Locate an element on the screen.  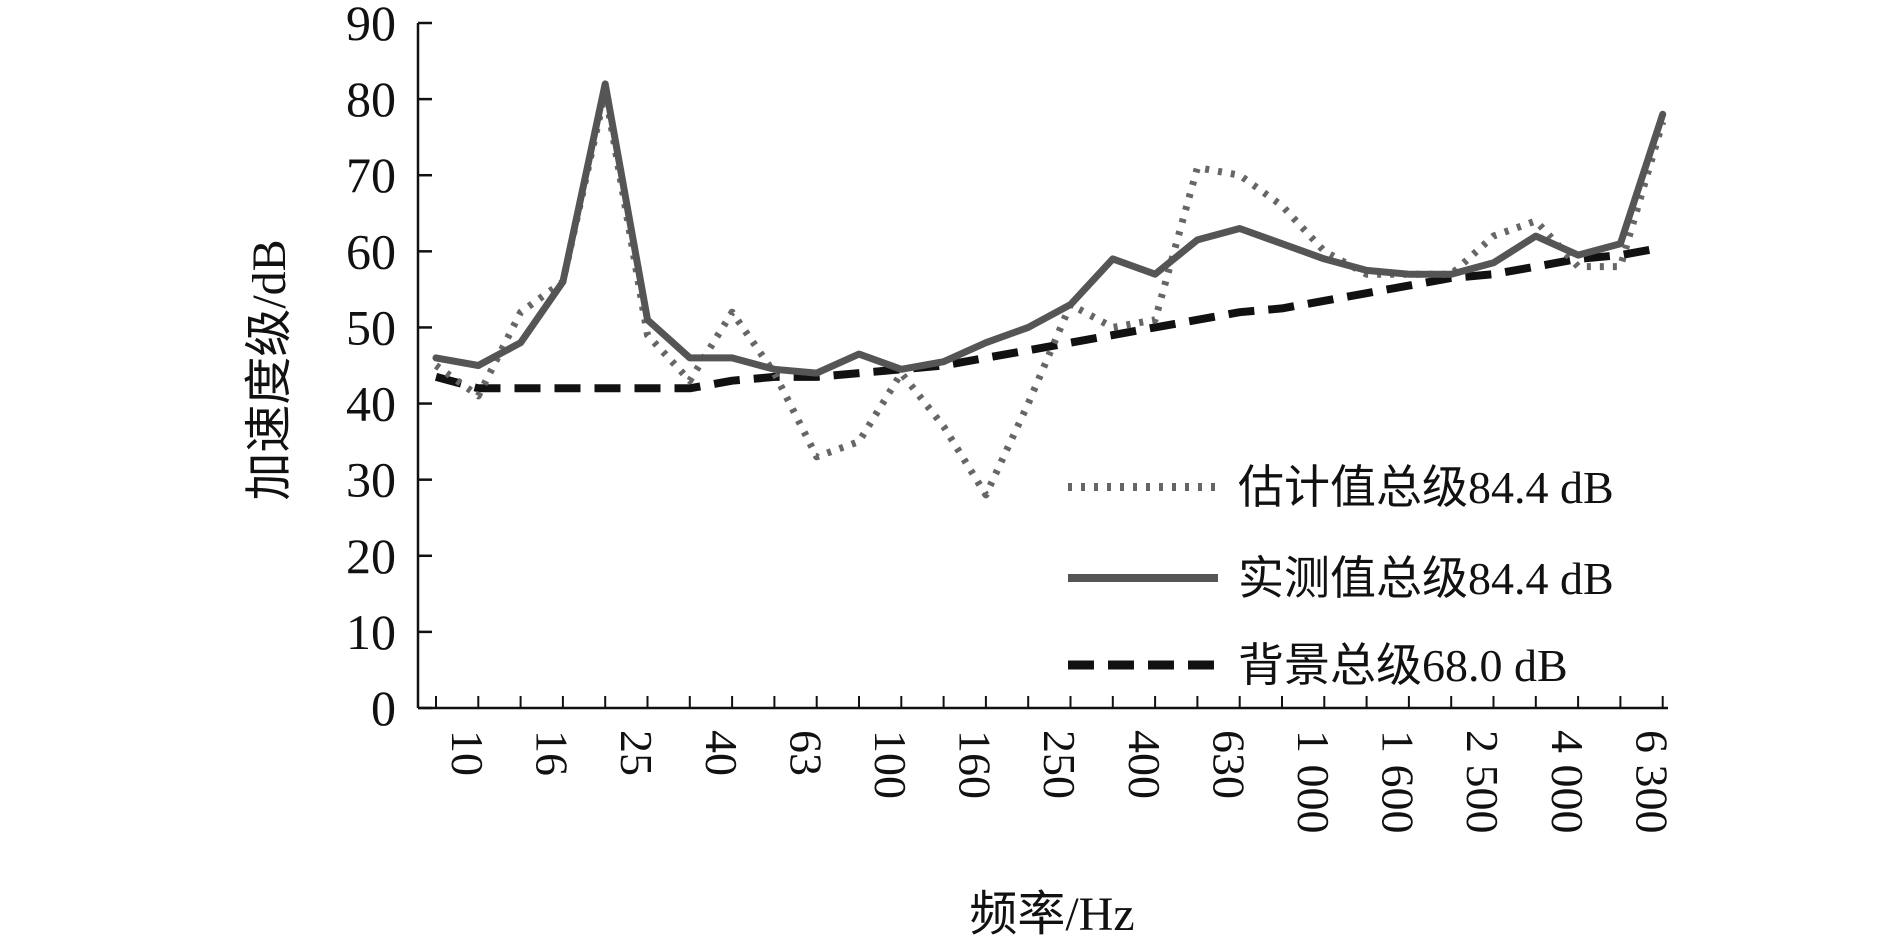
y-axis-title: 加速度级/dB is located at coordinates (269, 369).